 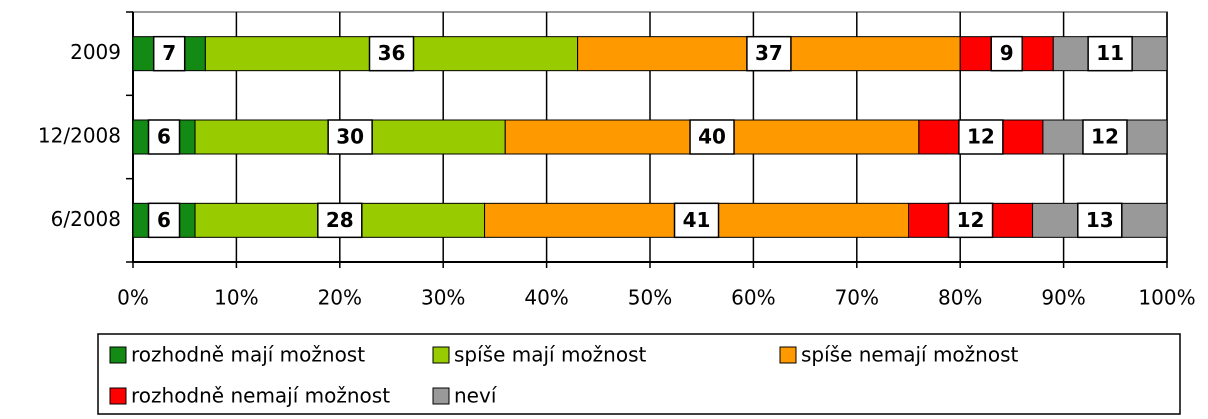 What do you see at coordinates (476, 396) in the screenshot?
I see `legend-label: neví` at bounding box center [476, 396].